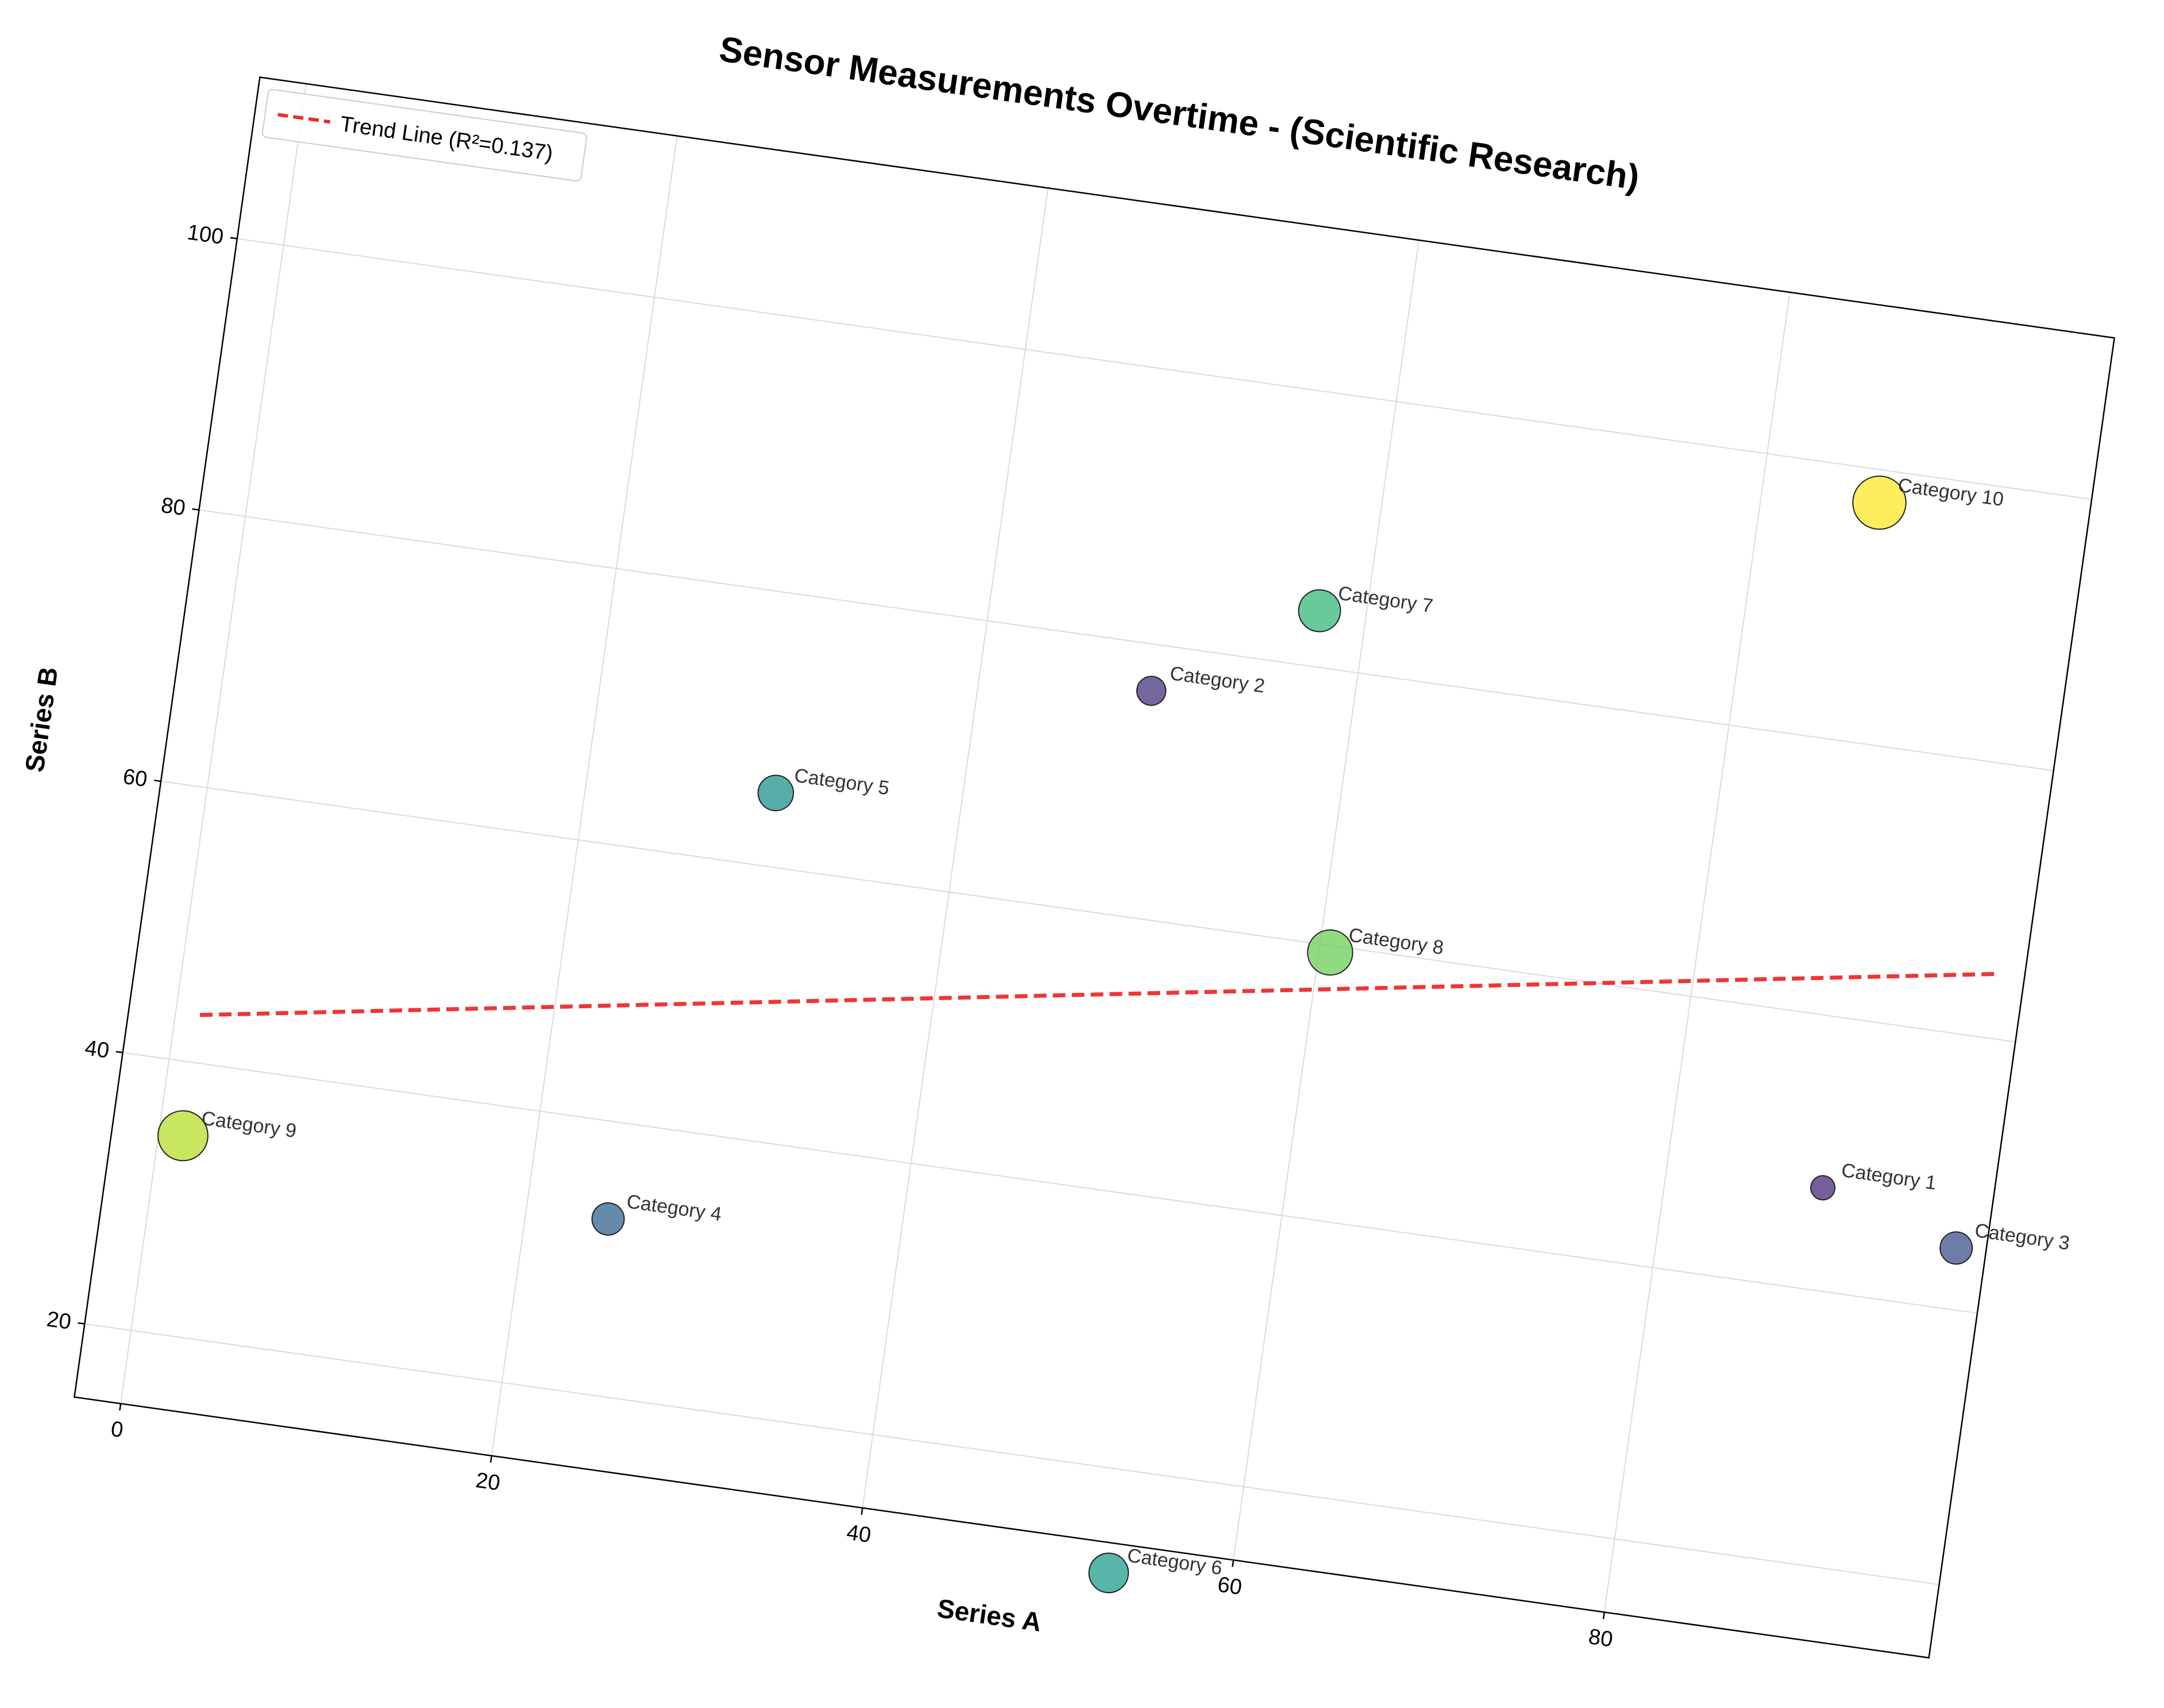 The height and width of the screenshot is (1708, 2164). What do you see at coordinates (304, 118) in the screenshot?
I see `legend-trend-swatch` at bounding box center [304, 118].